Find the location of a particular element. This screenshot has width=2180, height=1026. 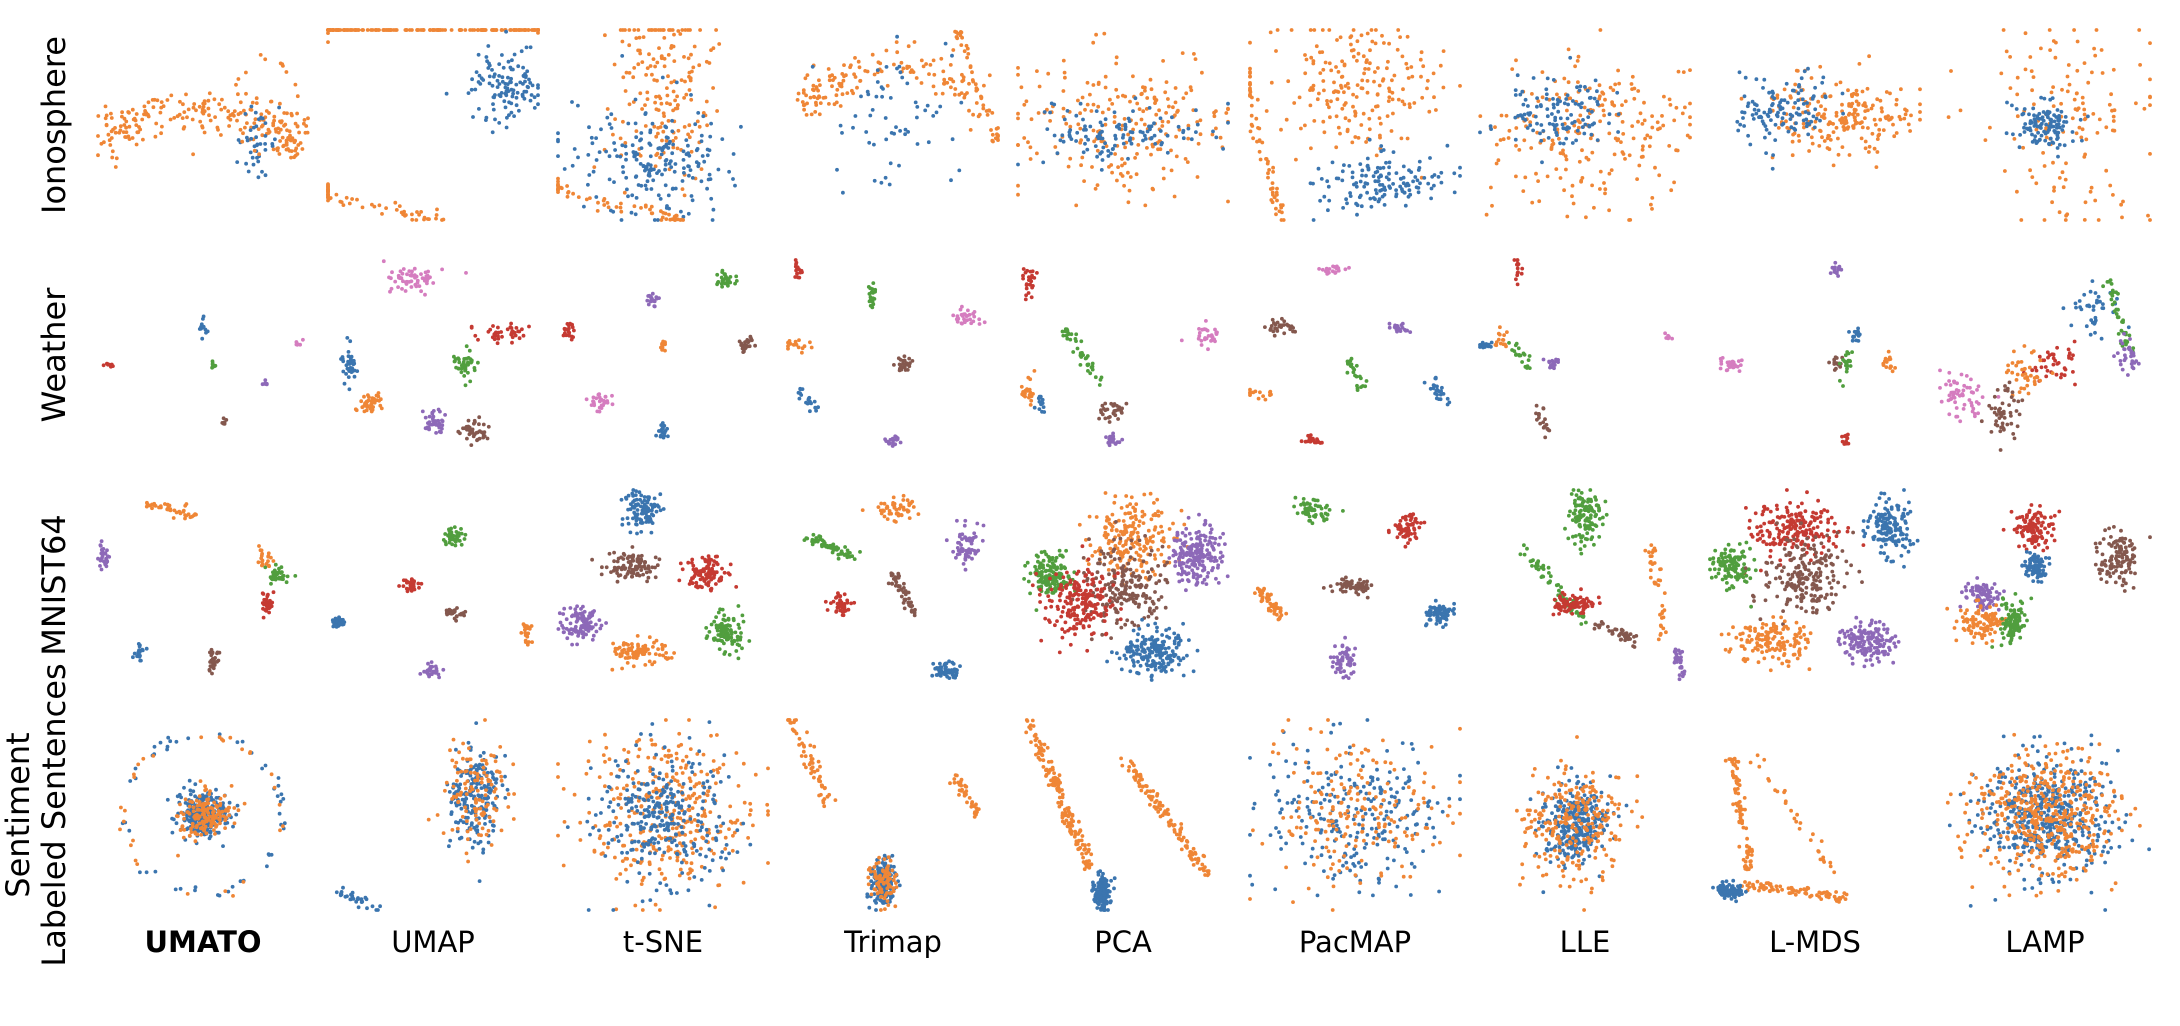

point-cluster-orange is located at coordinates (663, 346).